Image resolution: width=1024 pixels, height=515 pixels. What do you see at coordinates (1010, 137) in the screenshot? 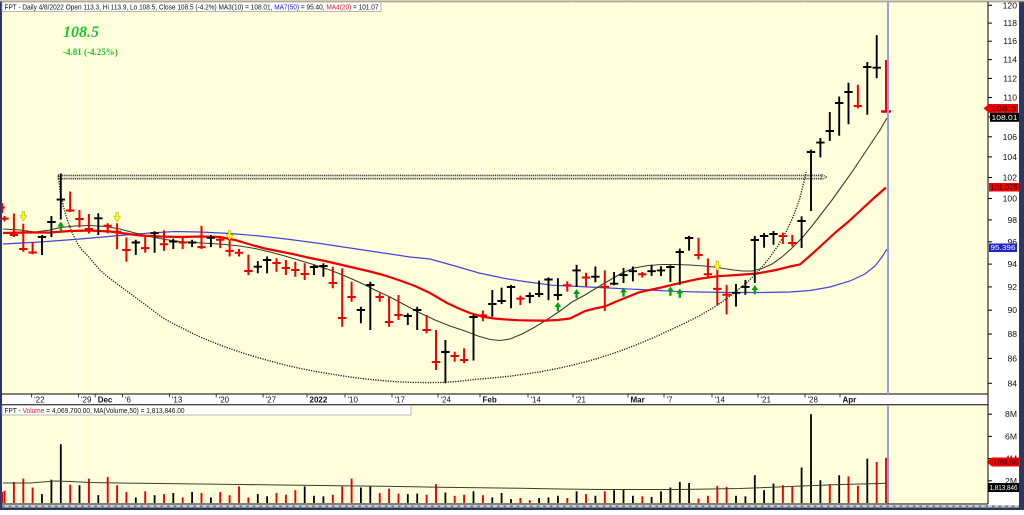
I see `svg-text: 106` at bounding box center [1010, 137].